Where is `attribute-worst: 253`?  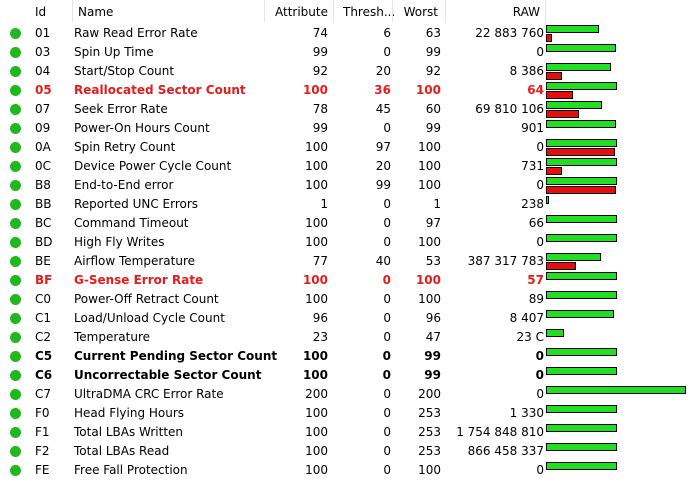 attribute-worst: 253 is located at coordinates (429, 413).